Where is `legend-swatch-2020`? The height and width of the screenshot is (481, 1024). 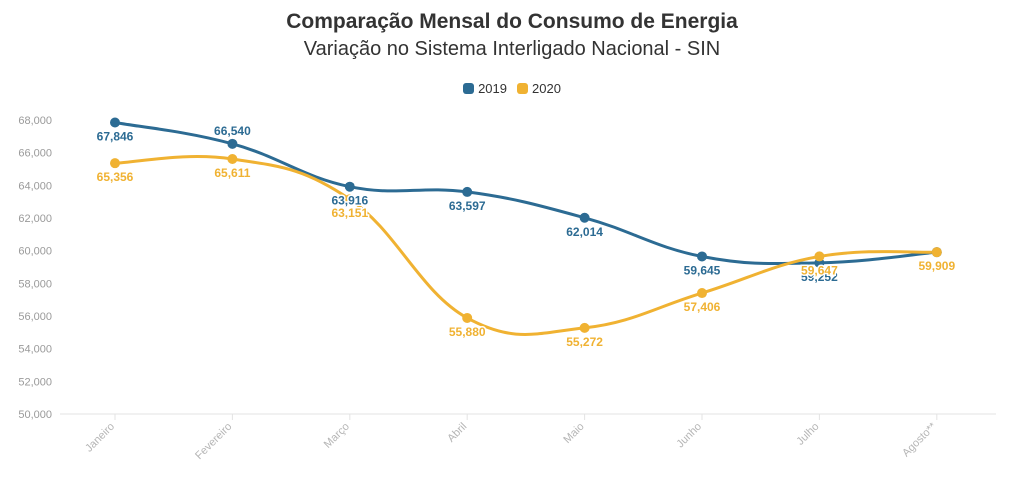 legend-swatch-2020 is located at coordinates (522, 88).